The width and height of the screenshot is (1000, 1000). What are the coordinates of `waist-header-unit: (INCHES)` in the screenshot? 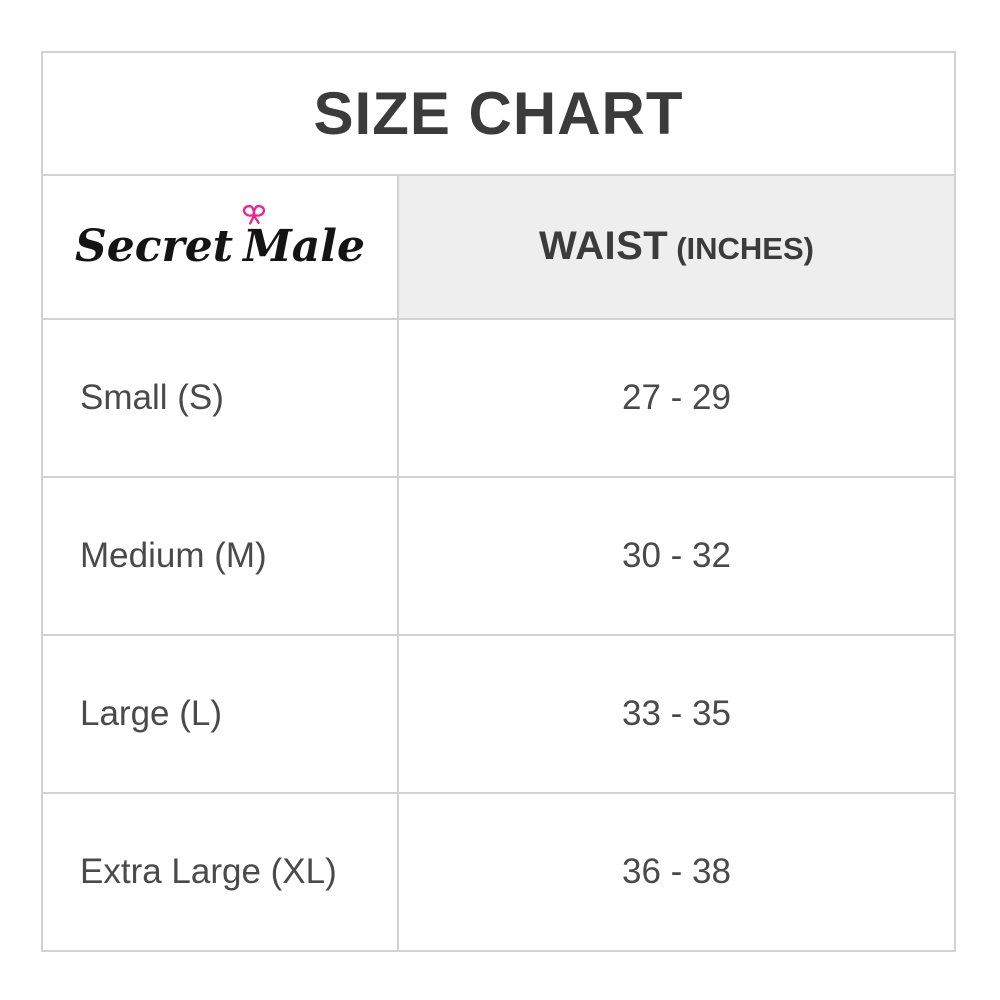 It's located at (745, 249).